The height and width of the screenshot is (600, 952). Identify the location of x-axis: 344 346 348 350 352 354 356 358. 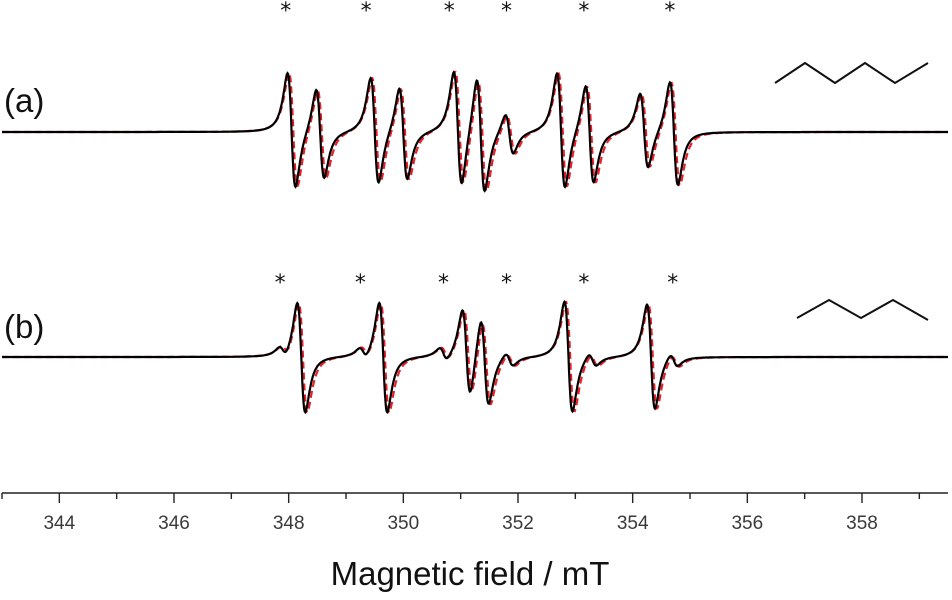
(474, 513).